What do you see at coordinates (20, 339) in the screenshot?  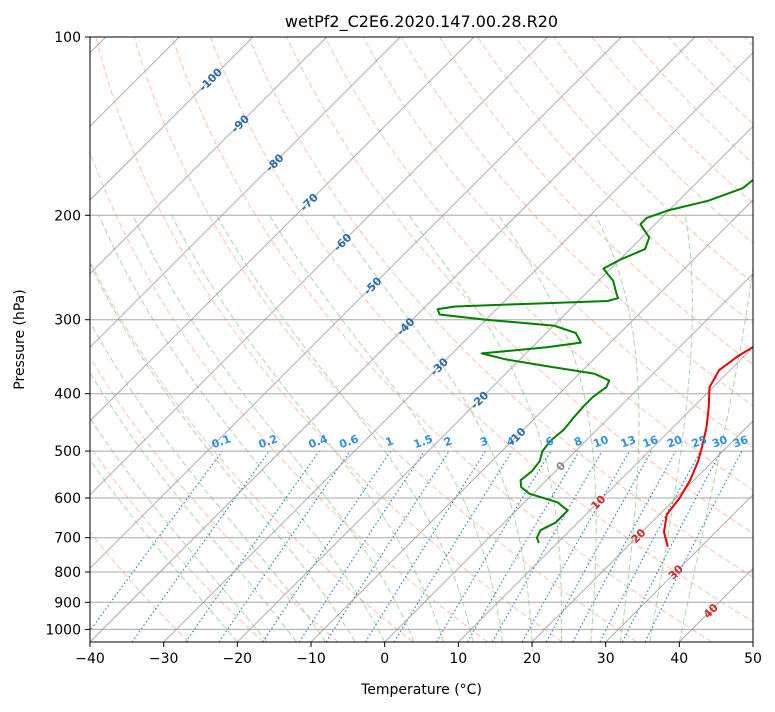 I see `y-axis-label: Pressure (hPa)` at bounding box center [20, 339].